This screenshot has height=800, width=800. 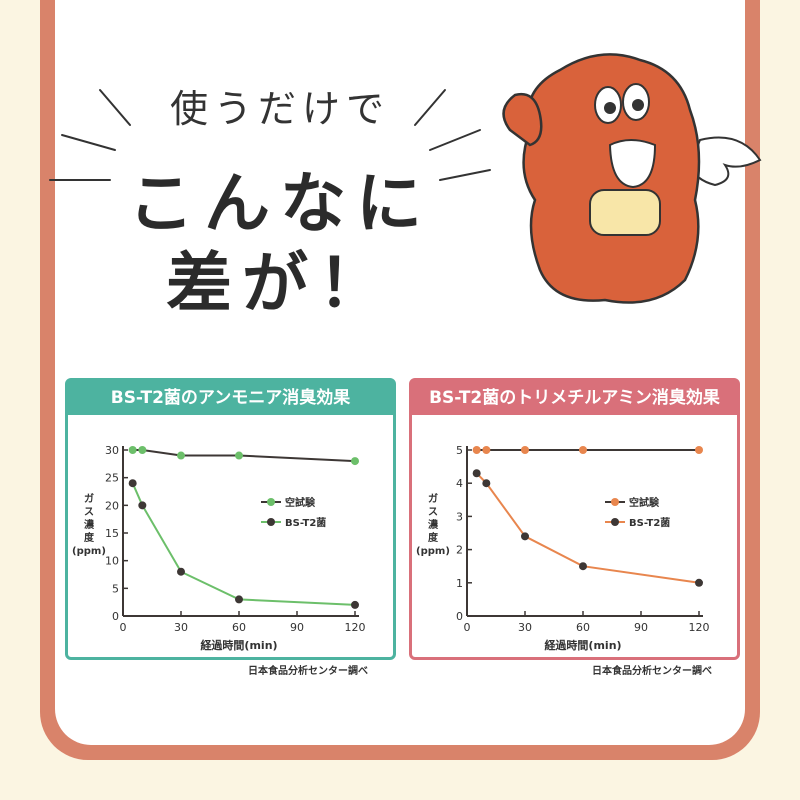 What do you see at coordinates (459, 516) in the screenshot?
I see `y-tick-label: 3` at bounding box center [459, 516].